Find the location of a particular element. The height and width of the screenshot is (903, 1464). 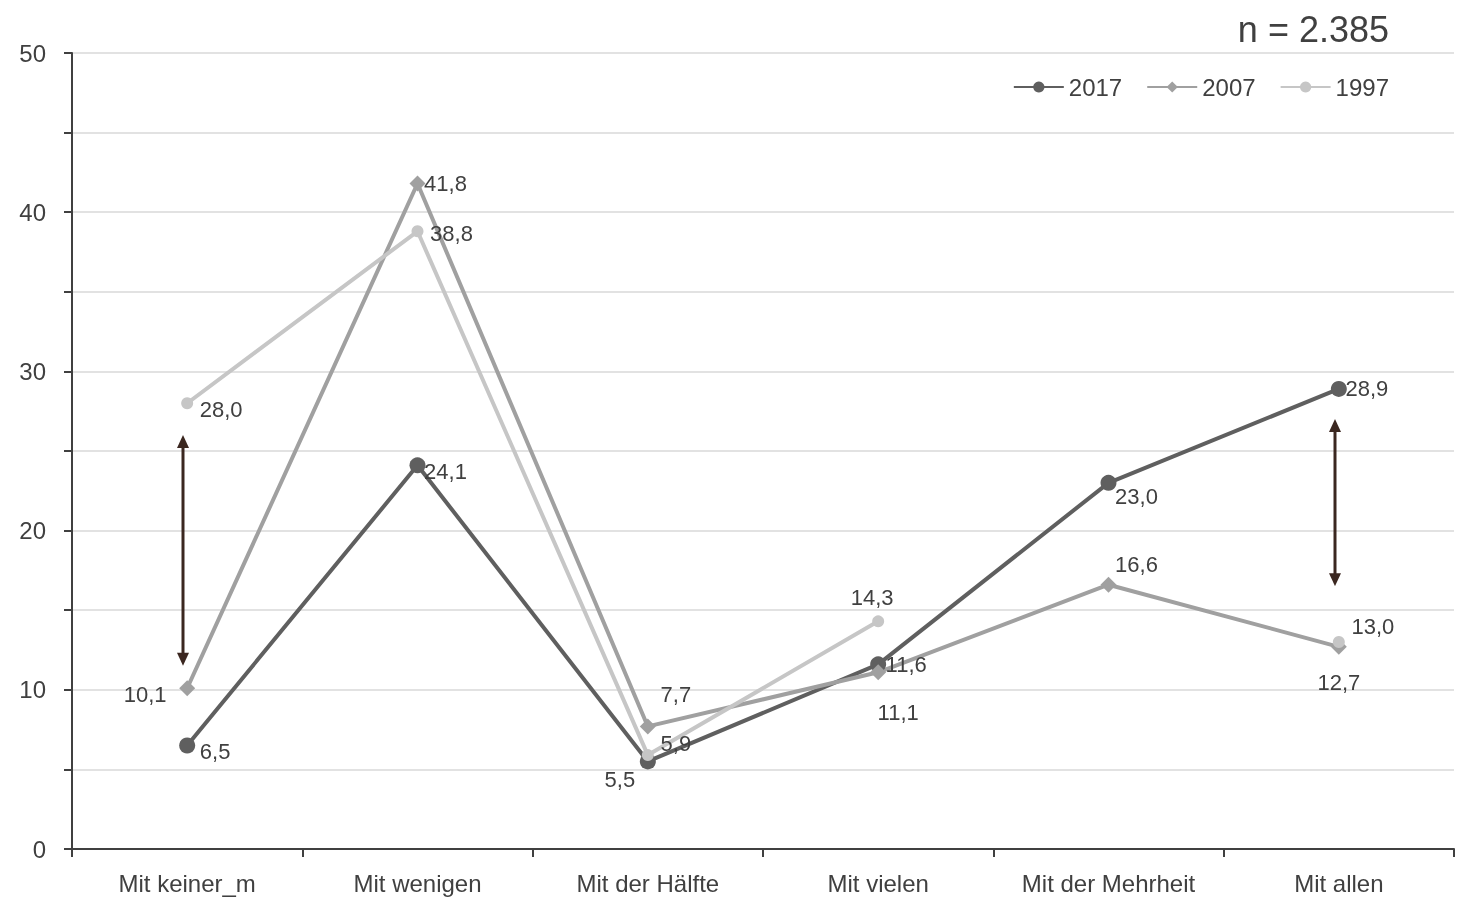

data-label: 23,0 is located at coordinates (1136, 497).